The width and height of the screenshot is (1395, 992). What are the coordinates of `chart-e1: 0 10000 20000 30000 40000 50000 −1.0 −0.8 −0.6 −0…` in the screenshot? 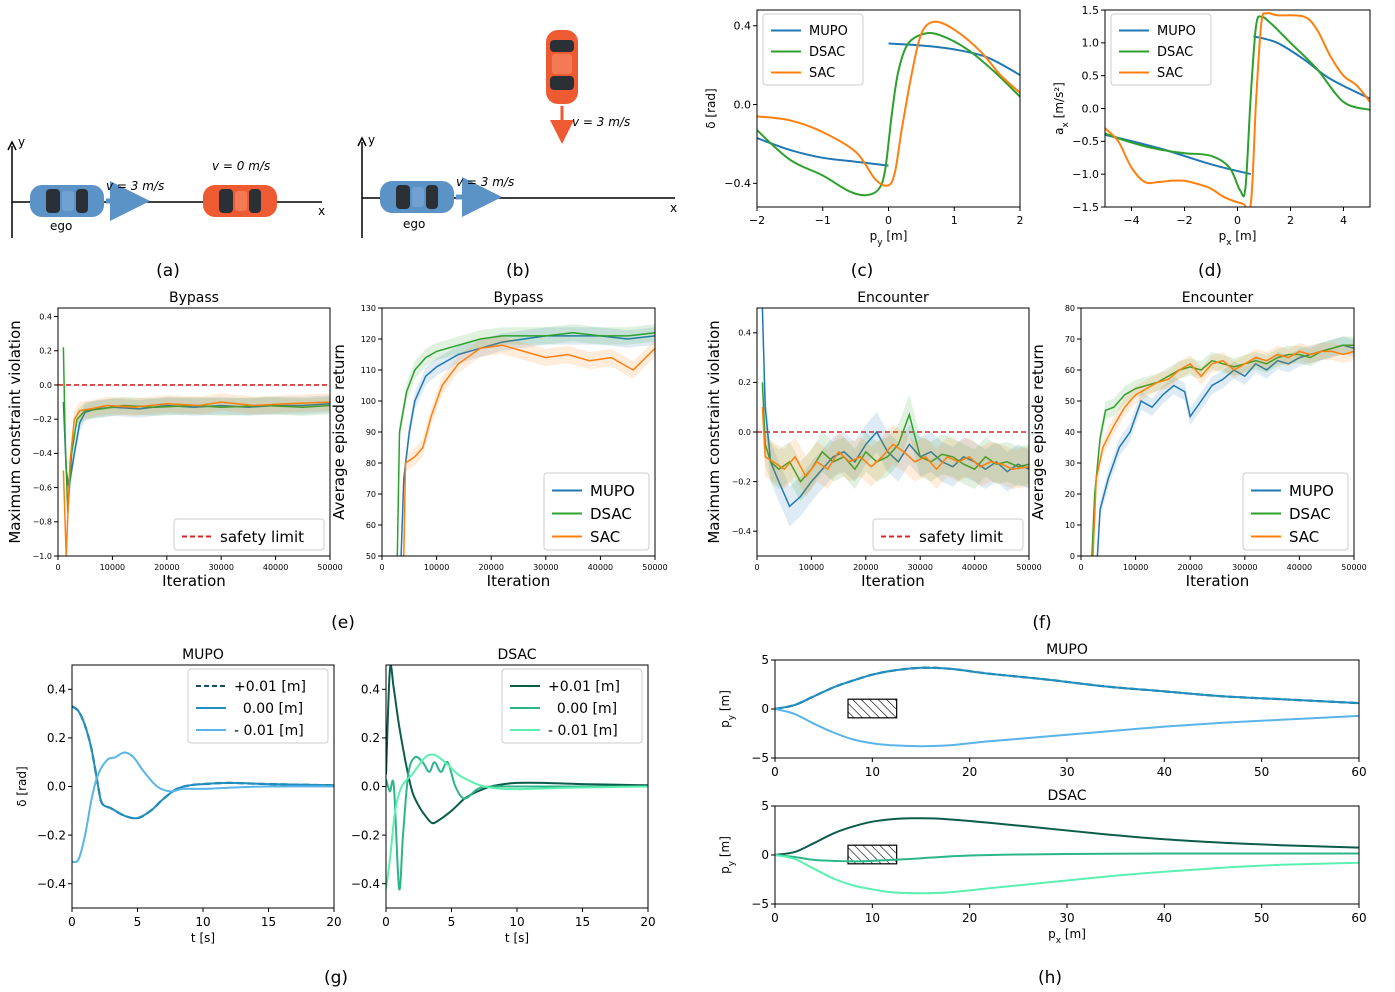 It's located at (174, 440).